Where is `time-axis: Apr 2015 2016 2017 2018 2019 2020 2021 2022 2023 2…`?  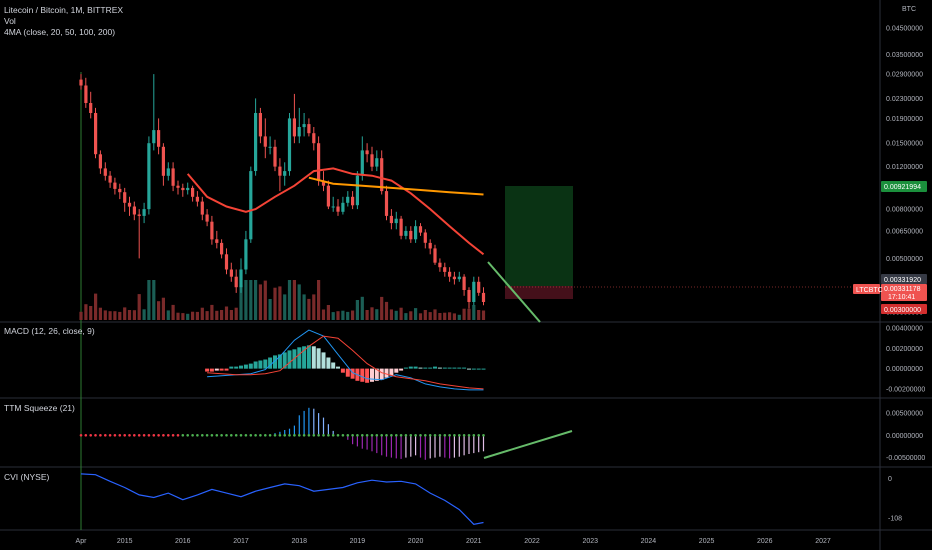 time-axis: Apr 2015 2016 2017 2018 2019 2020 2021 2022 2023 2… is located at coordinates (453, 541).